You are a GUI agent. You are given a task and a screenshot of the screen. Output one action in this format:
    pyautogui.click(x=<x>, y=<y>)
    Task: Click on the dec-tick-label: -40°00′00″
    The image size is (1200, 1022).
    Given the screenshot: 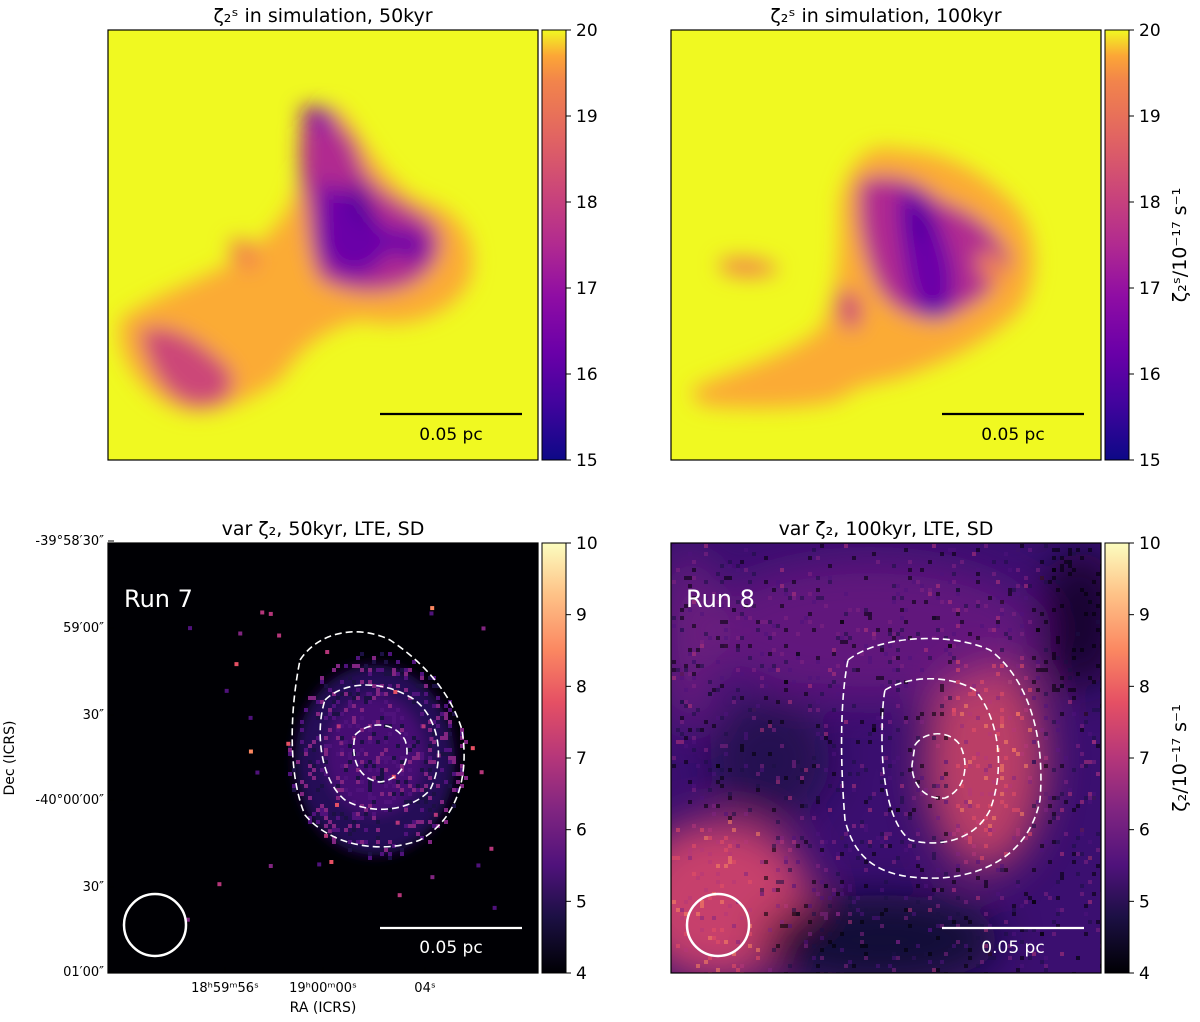 What is the action you would take?
    pyautogui.click(x=74, y=800)
    